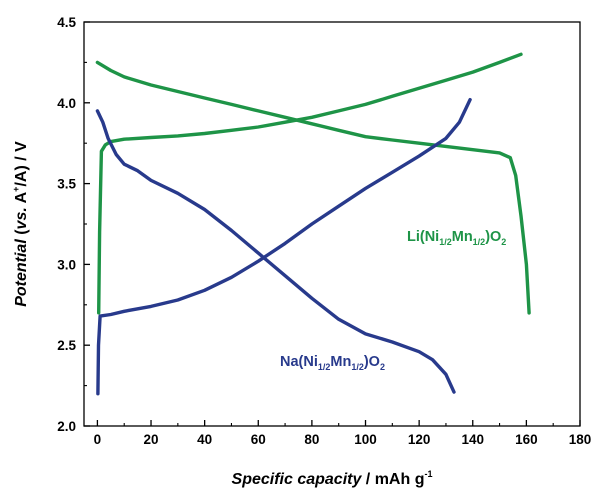 The width and height of the screenshot is (603, 491). Describe the element at coordinates (332, 478) in the screenshot. I see `x-axis-title: Specific capacity / mAh g-1` at that location.